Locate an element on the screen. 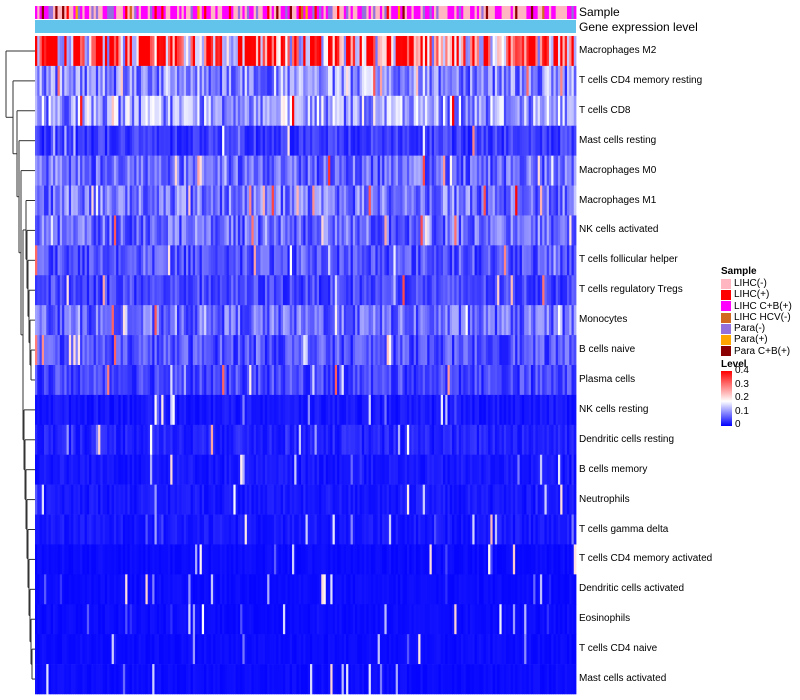 Image resolution: width=800 pixels, height=700 pixels. sample-legend-item: Para(-) is located at coordinates (756, 328).